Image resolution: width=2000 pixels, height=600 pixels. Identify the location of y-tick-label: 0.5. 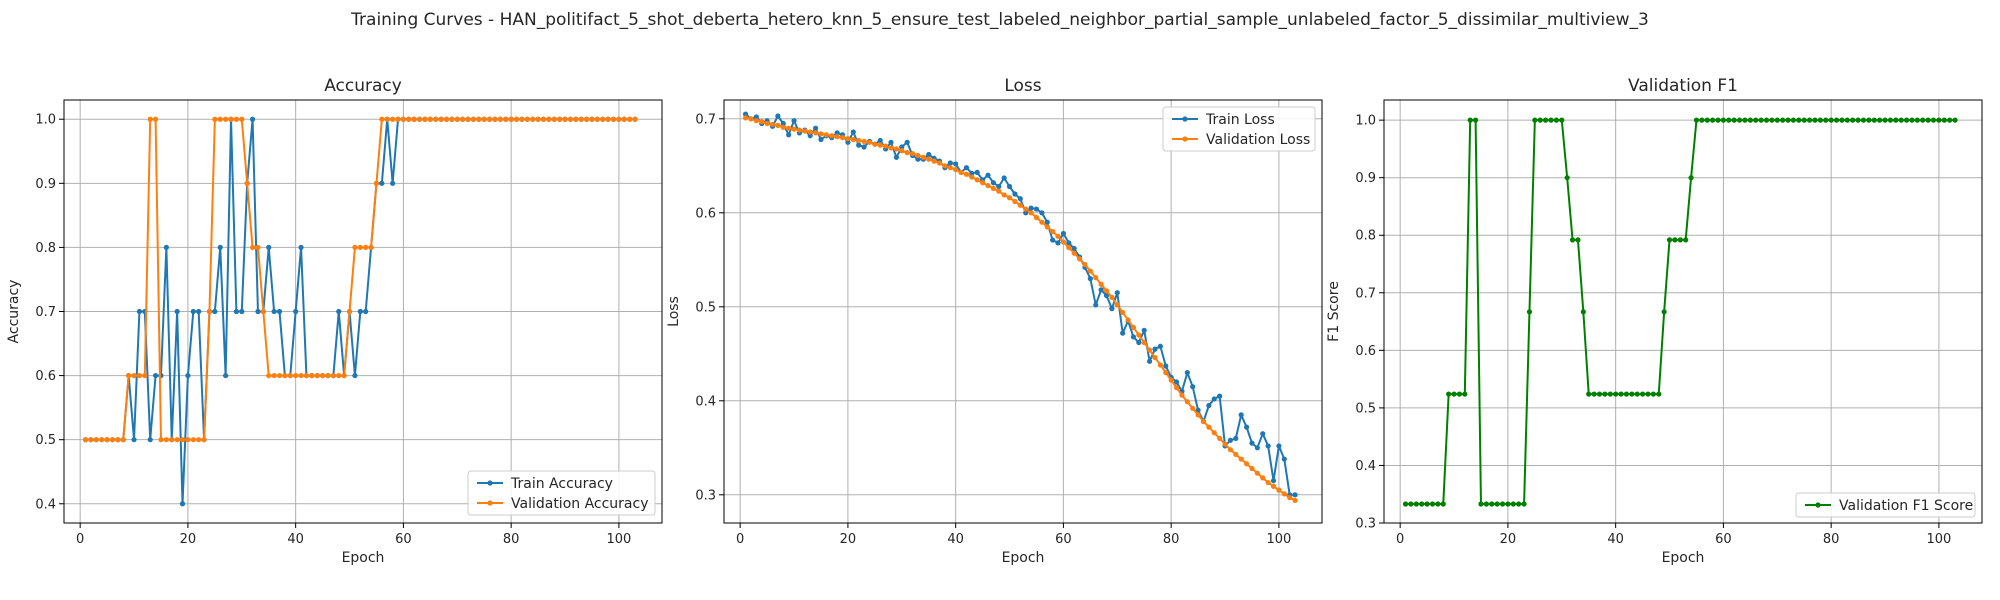
(45, 440).